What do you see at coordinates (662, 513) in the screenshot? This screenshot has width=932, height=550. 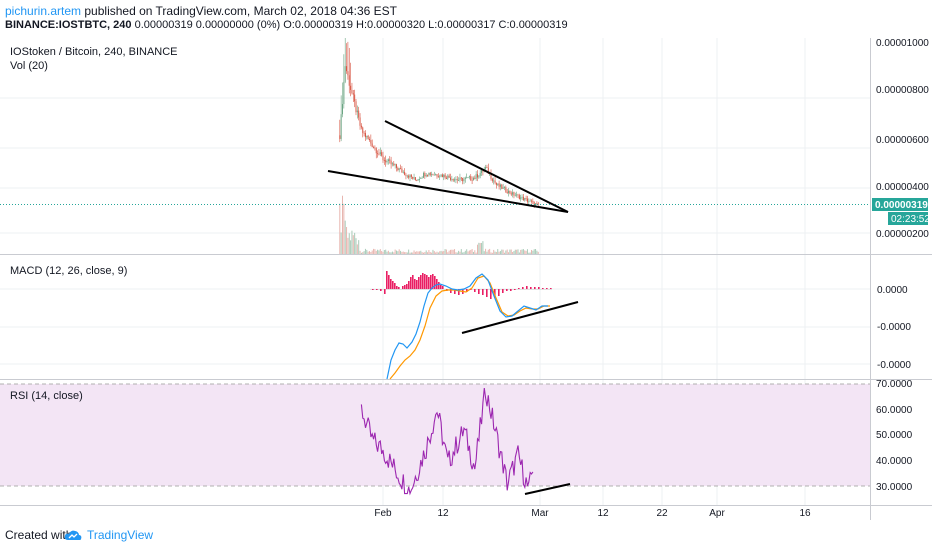 I see `time-tick: 22` at bounding box center [662, 513].